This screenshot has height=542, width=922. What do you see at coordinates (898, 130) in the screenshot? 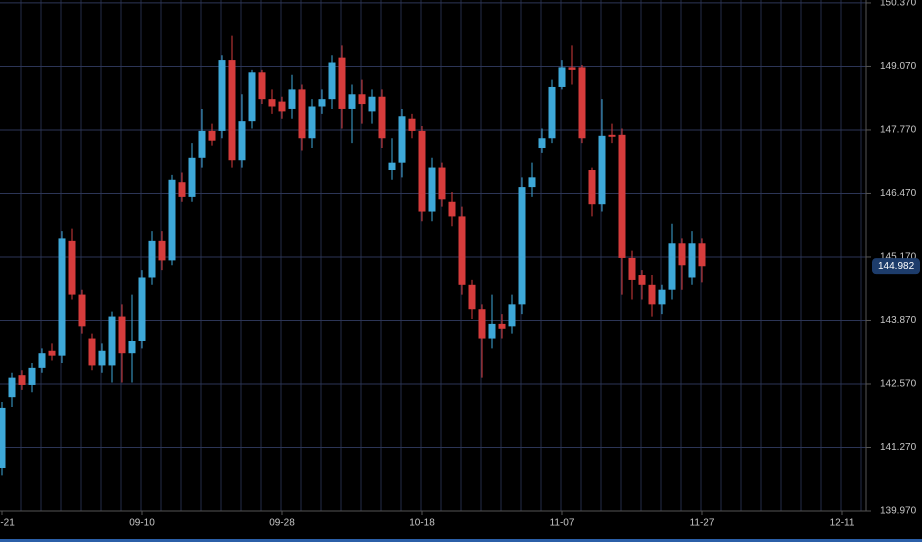
I see `y-tick-label: 147.770` at bounding box center [898, 130].